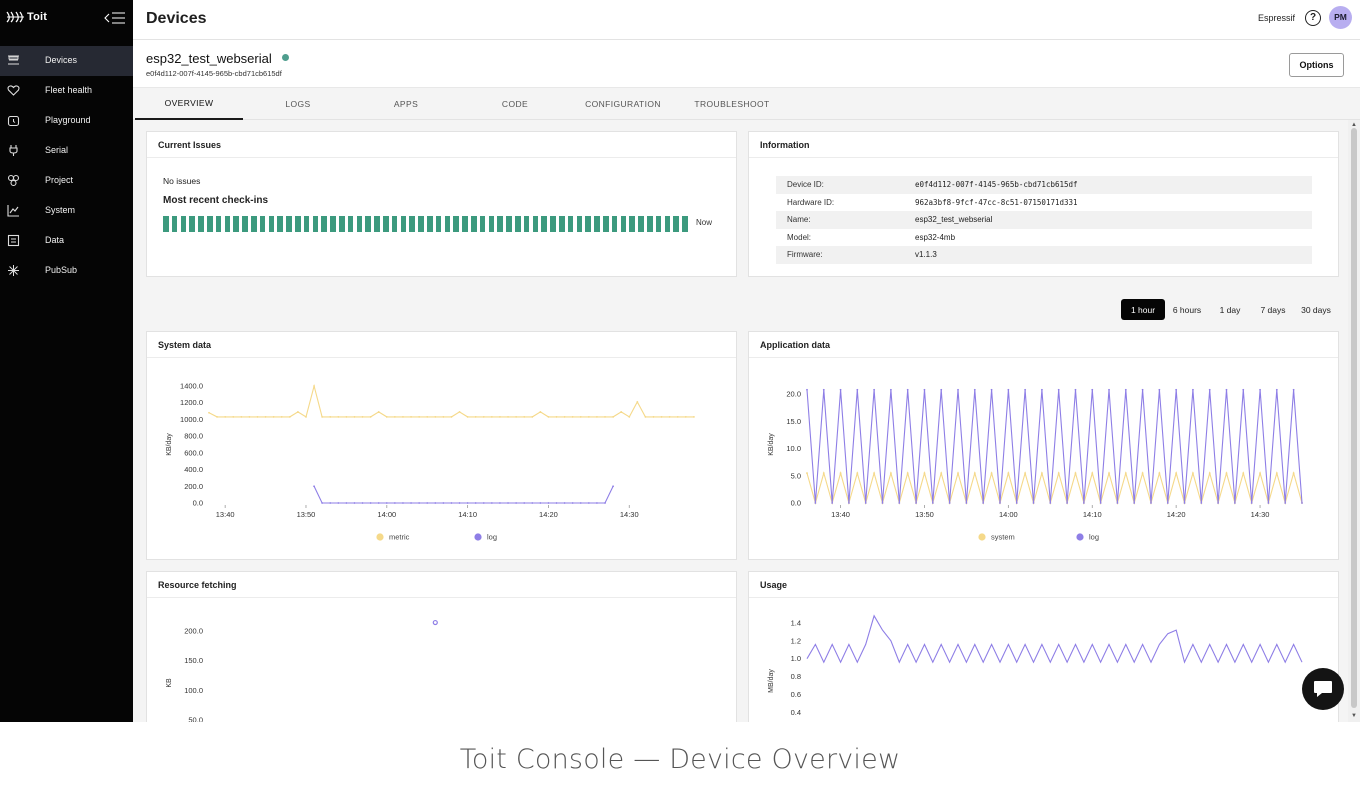 The image size is (1360, 792). I want to click on information-key: Hardware ID:, so click(811, 202).